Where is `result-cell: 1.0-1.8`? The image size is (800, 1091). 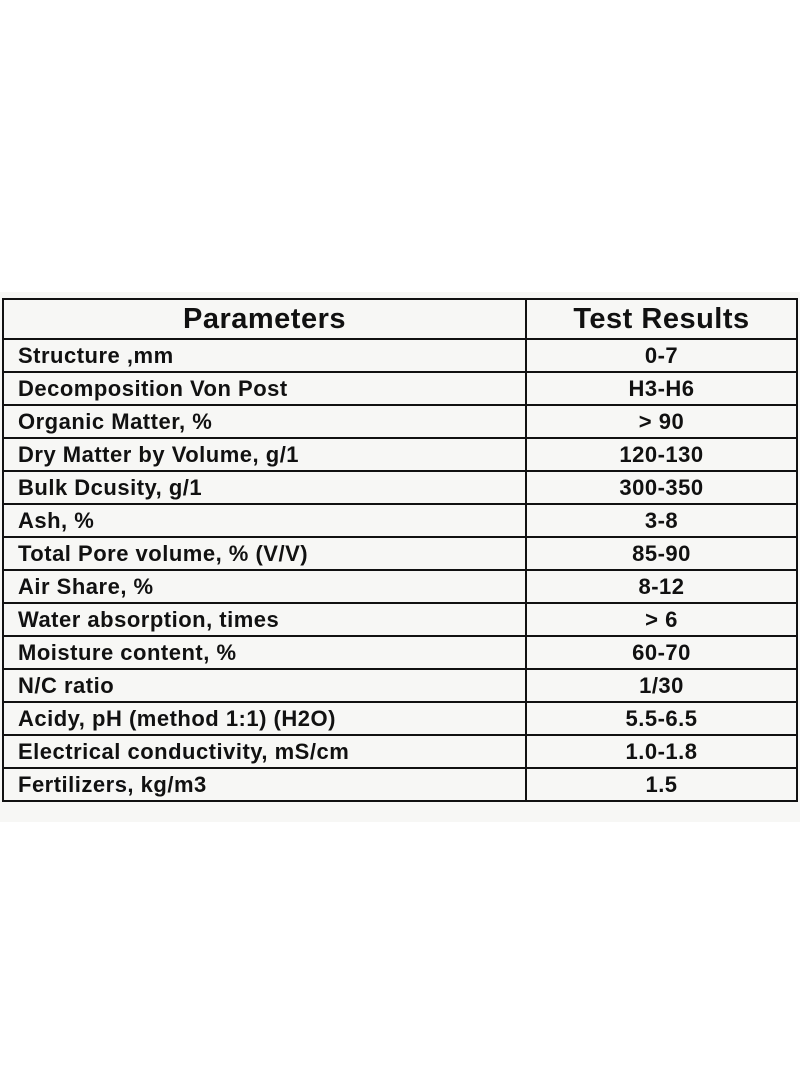
result-cell: 1.0-1.8 is located at coordinates (661, 751).